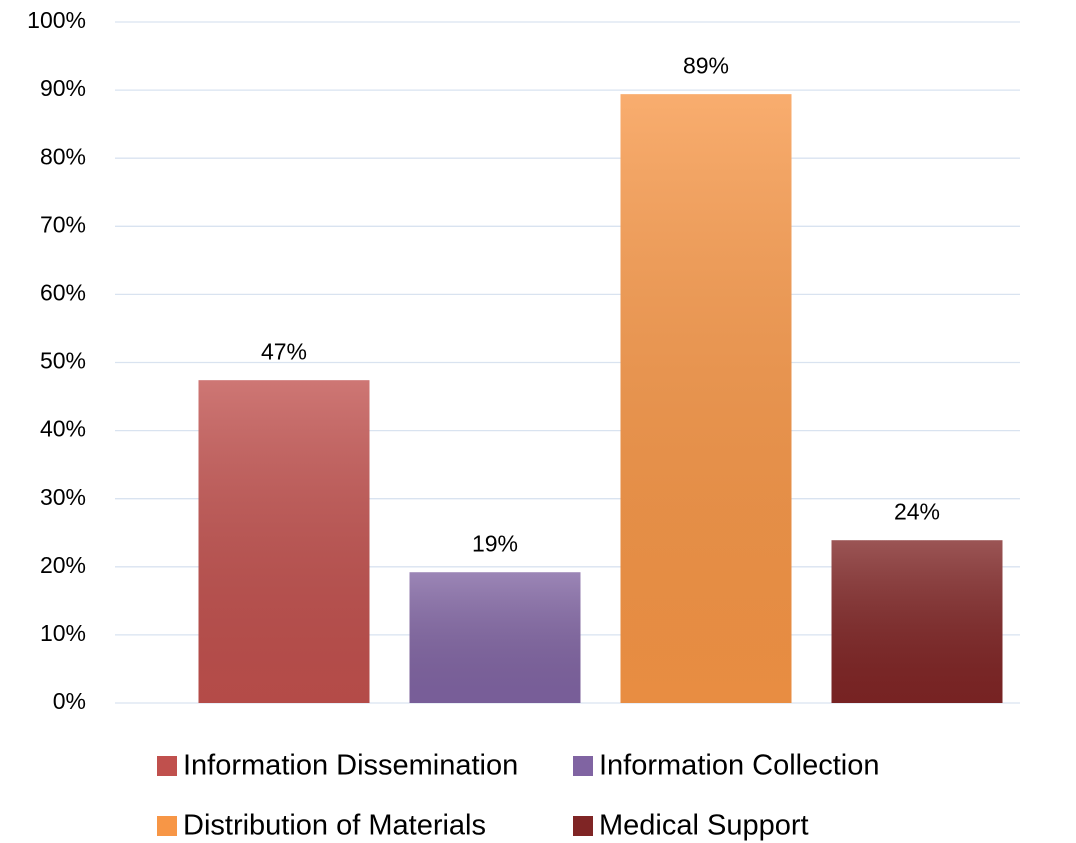 This screenshot has width=1076, height=843. Describe the element at coordinates (63, 156) in the screenshot. I see `y-tick-label: 80%` at that location.